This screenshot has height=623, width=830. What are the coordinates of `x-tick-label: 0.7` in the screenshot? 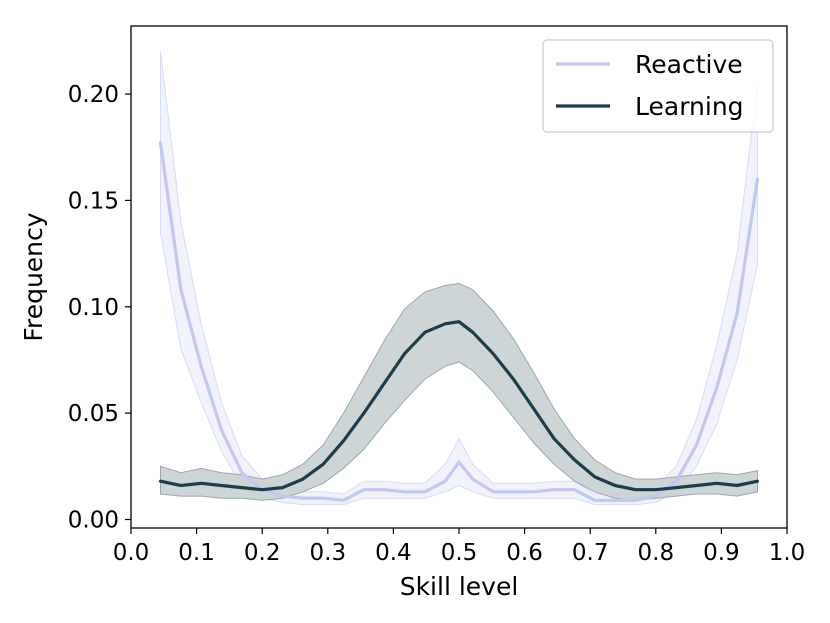 It's located at (590, 553).